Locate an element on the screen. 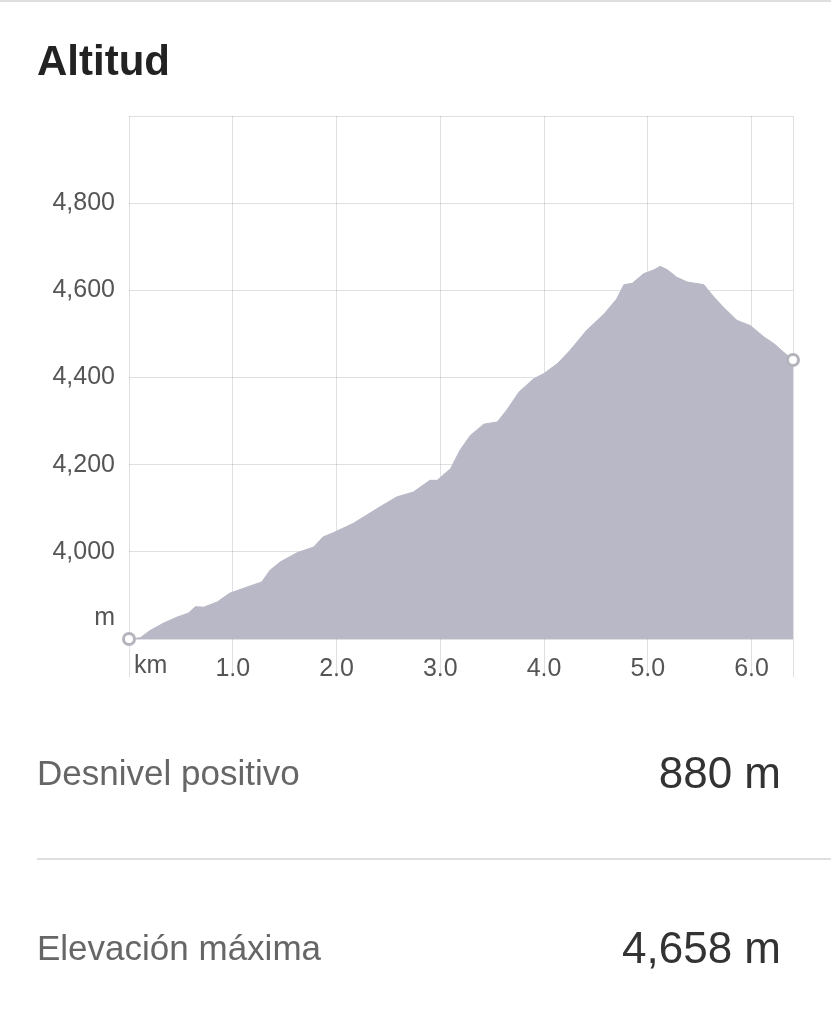 This screenshot has width=831, height=1024. text: Elevación máxima is located at coordinates (179, 948).